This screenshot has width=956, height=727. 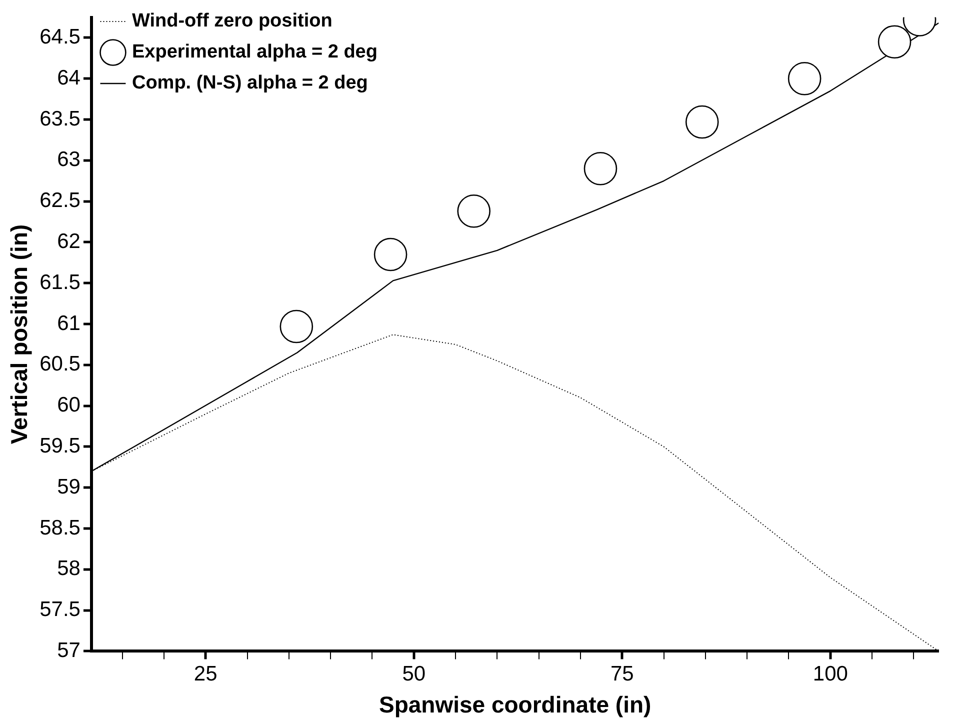 What do you see at coordinates (515, 705) in the screenshot?
I see `x-axis-title: Spanwise coordinate (in)` at bounding box center [515, 705].